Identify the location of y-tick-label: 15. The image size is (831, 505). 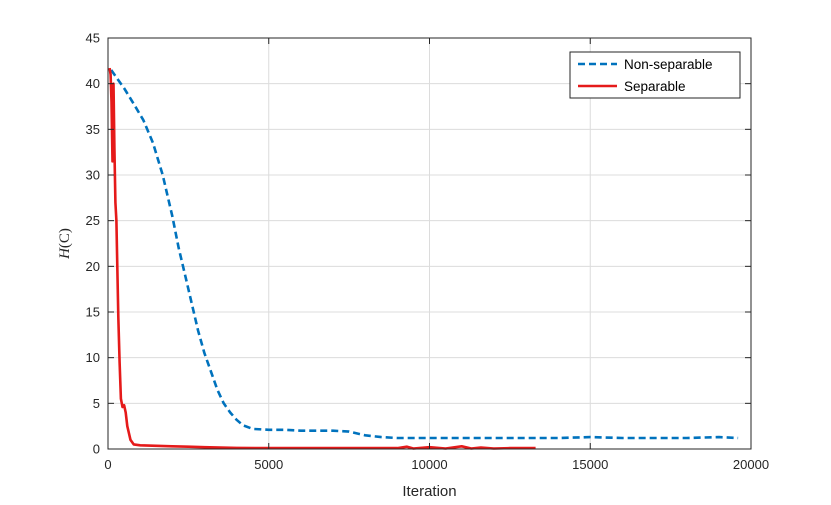
(93, 312).